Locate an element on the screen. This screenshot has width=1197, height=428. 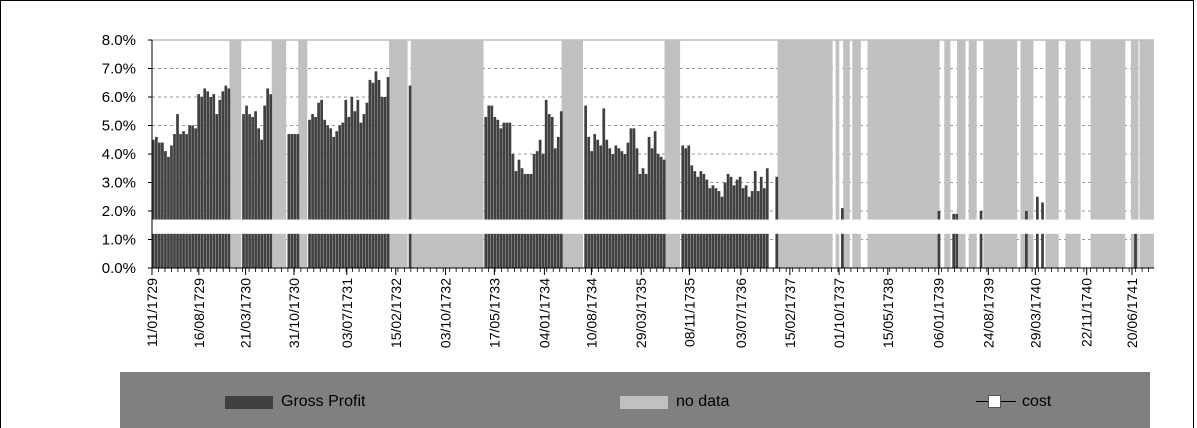
x-tick-label: 29/03/1735 is located at coordinates (641, 313).